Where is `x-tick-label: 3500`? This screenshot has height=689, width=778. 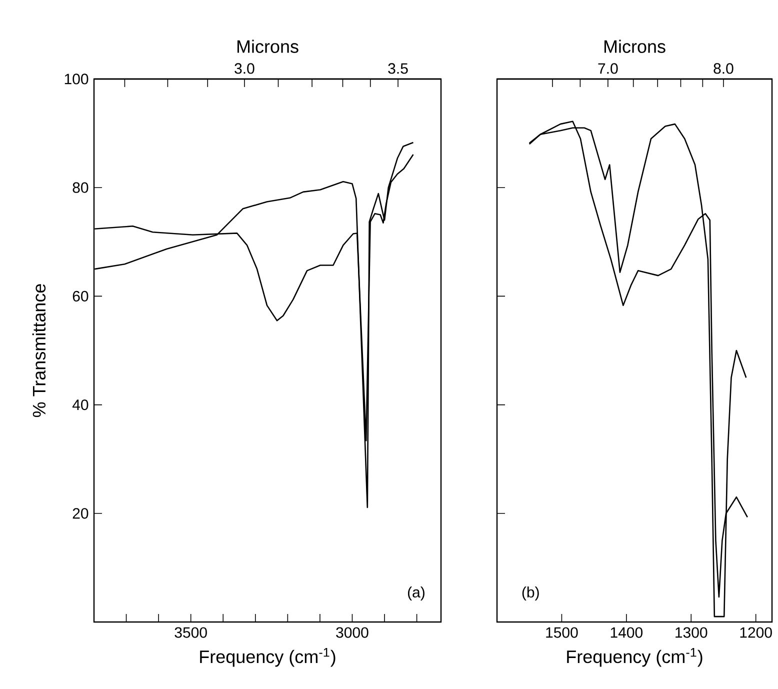
x-tick-label: 3500 is located at coordinates (190, 632).